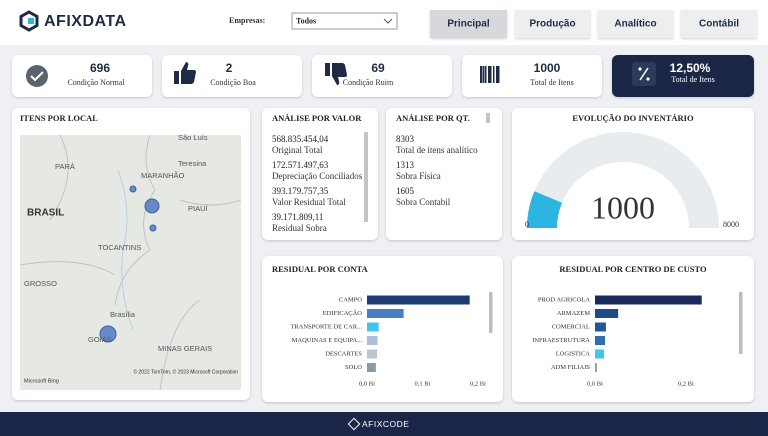 This screenshot has height=436, width=768. I want to click on chart-title: EVOLUÇÃO DO INVENTÁRIO, so click(633, 118).